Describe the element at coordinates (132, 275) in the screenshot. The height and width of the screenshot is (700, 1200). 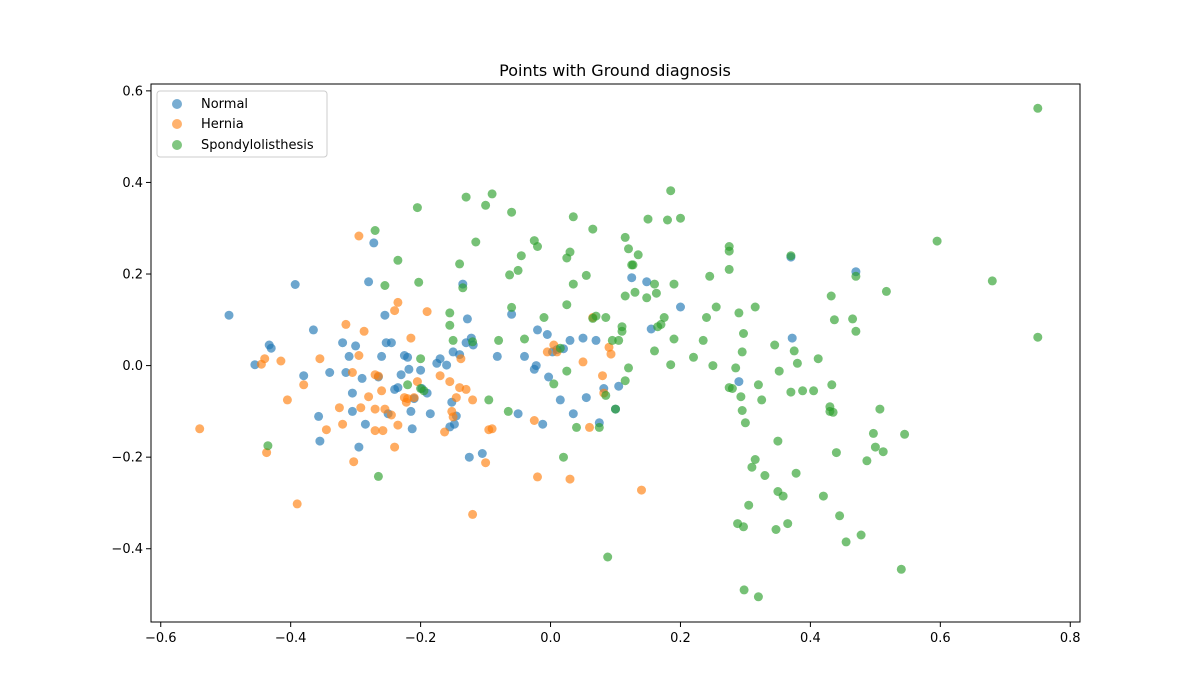
I see `y-tick-label: 0.2` at that location.